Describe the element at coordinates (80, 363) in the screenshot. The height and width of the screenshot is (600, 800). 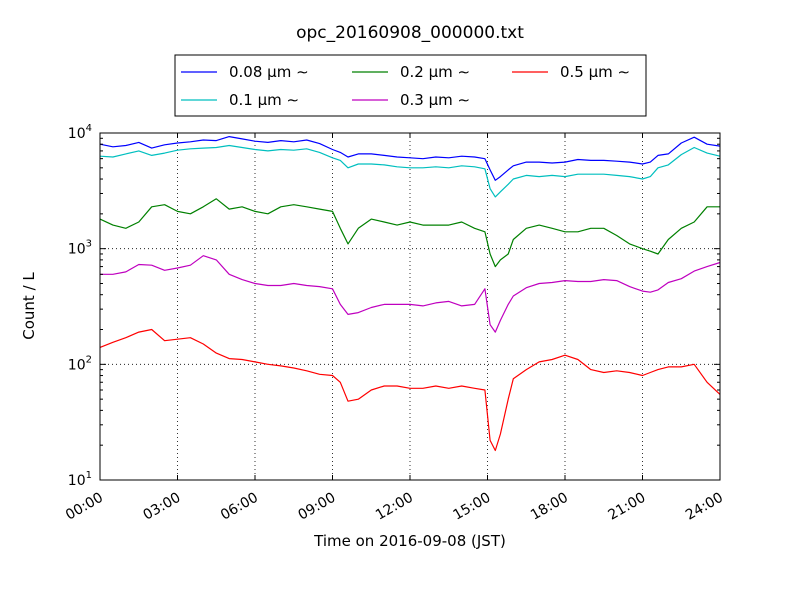
I see `y-tick-label: 10²` at that location.